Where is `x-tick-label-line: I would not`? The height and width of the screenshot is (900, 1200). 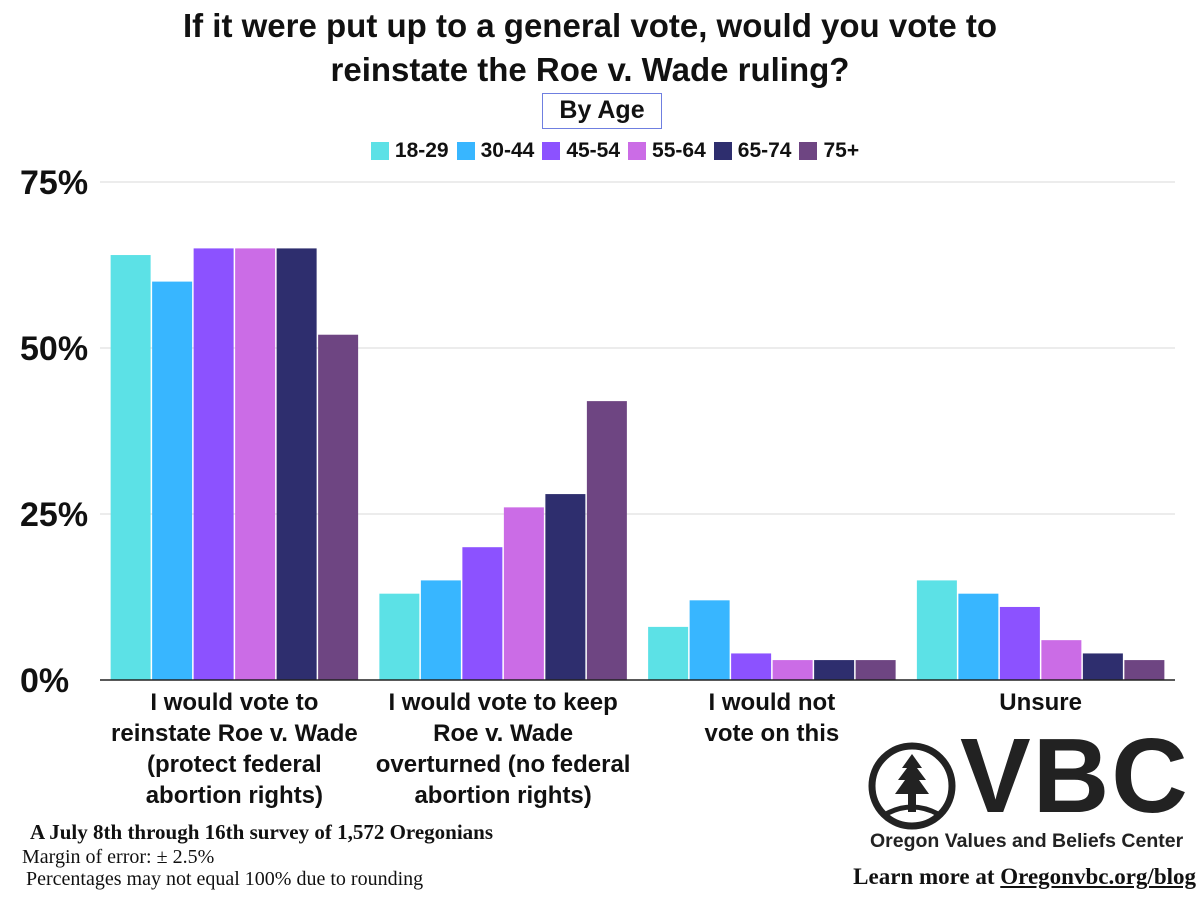 x-tick-label-line: I would not is located at coordinates (772, 702).